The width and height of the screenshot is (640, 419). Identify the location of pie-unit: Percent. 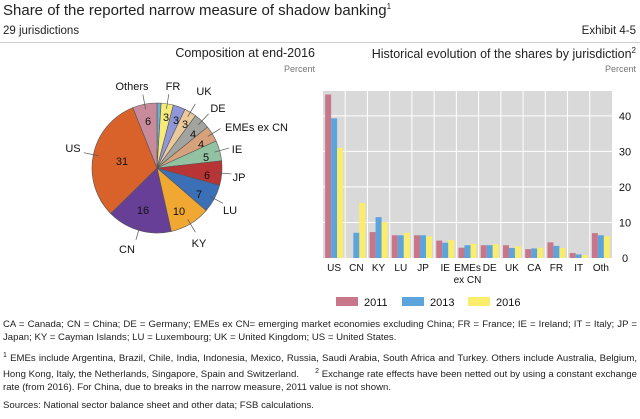
(299, 69).